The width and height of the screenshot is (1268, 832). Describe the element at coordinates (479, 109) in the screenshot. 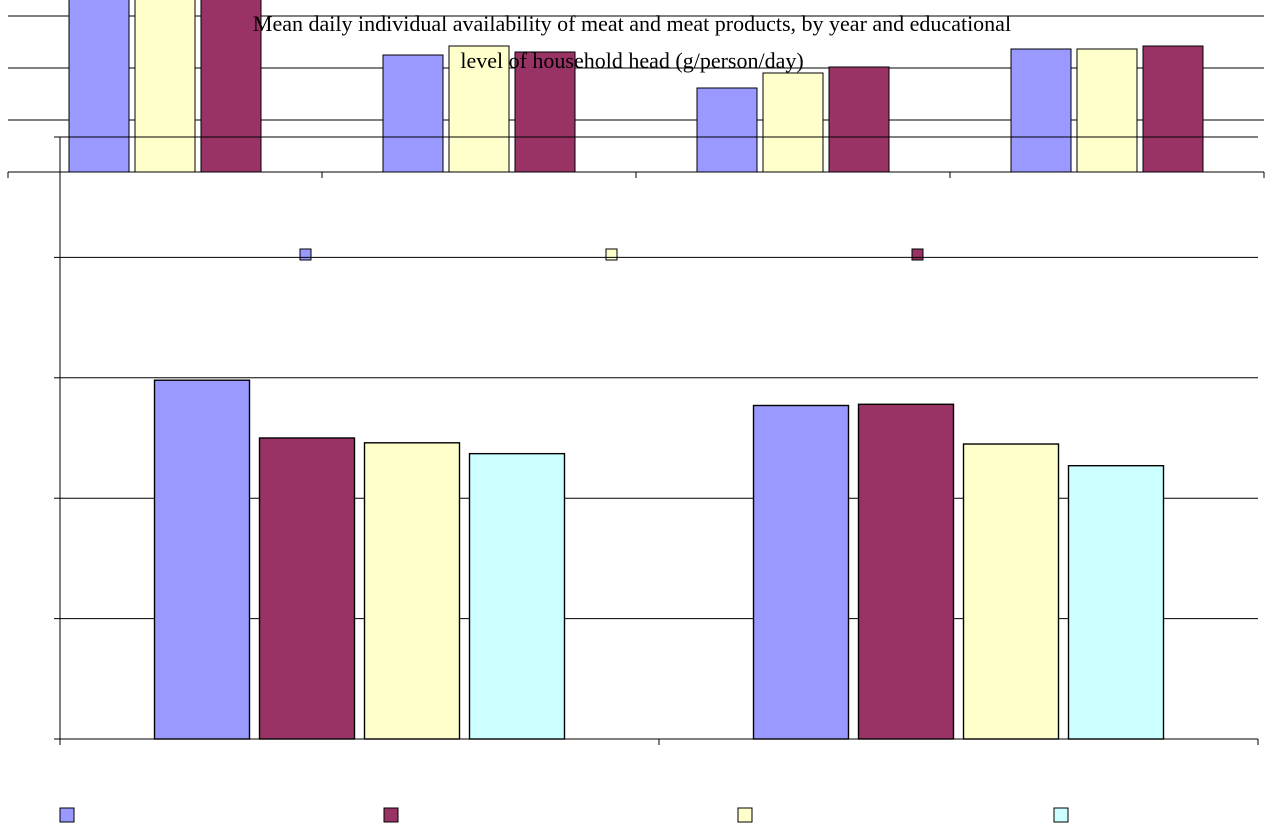

I see `top-bar-1992-93-94-meat-and-meat-products` at that location.